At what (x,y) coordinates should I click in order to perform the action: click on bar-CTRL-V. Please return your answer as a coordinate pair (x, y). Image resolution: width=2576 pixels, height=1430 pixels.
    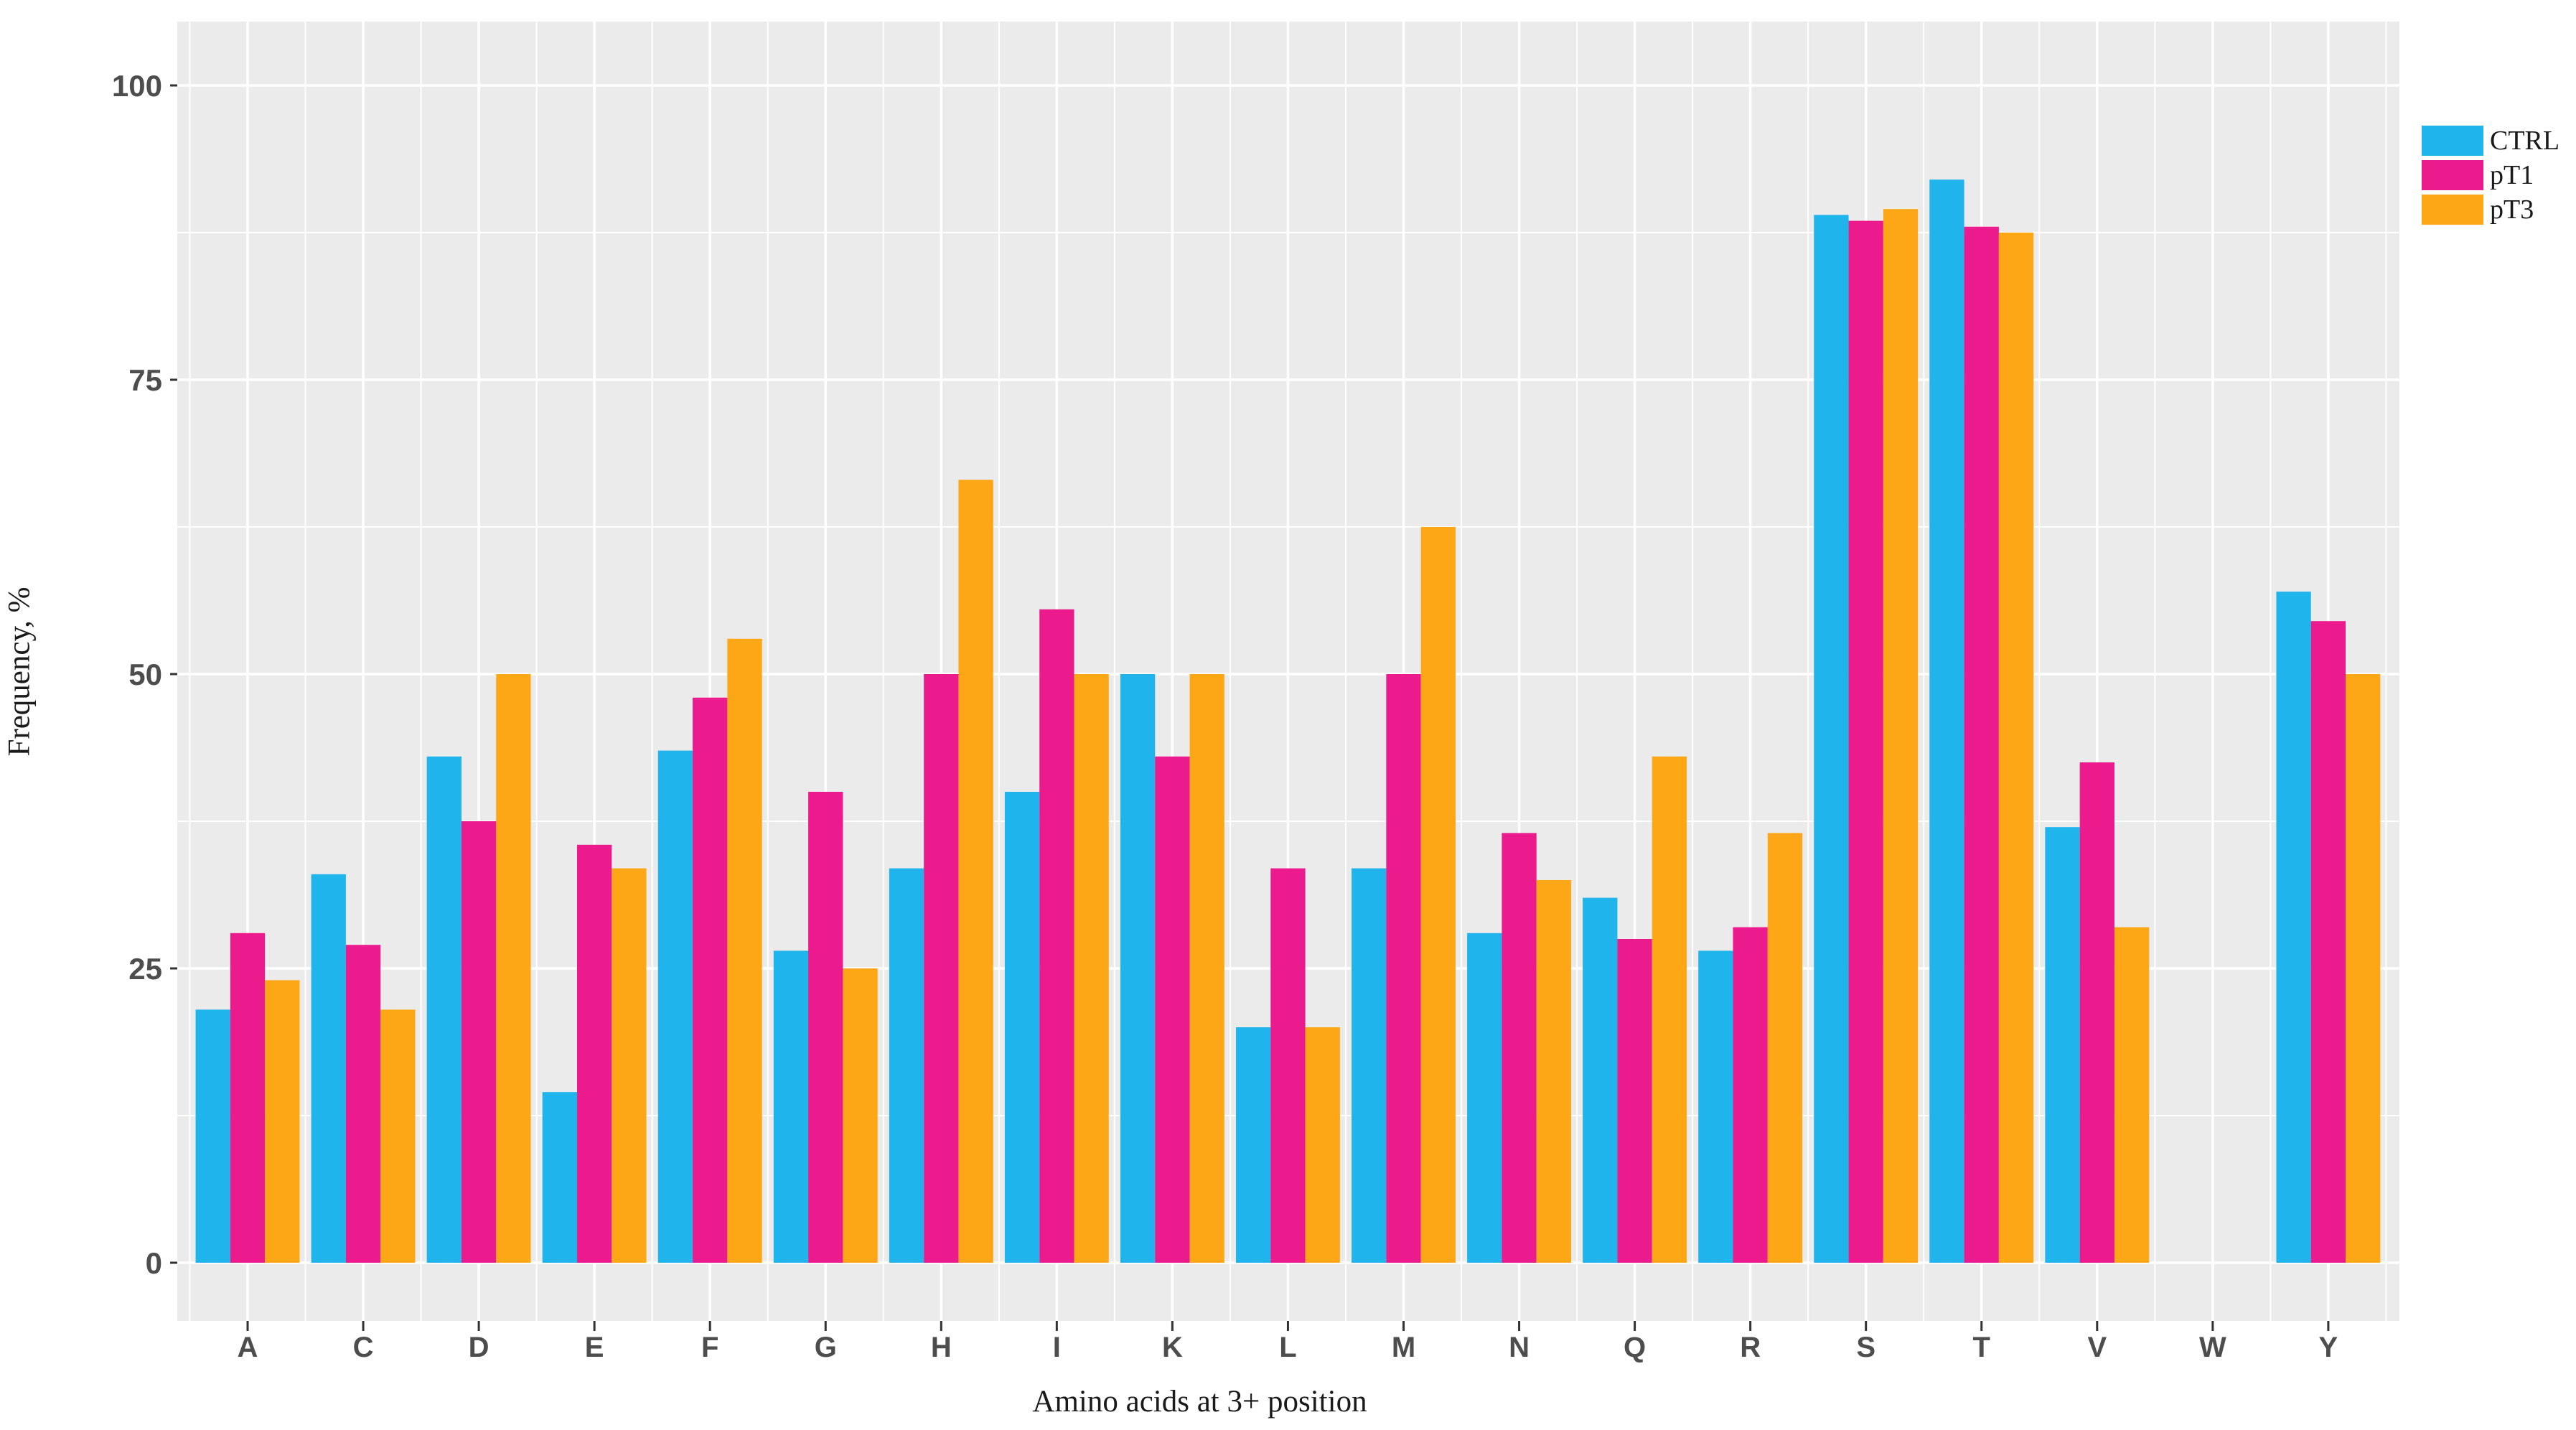
    Looking at the image, I should click on (2063, 1045).